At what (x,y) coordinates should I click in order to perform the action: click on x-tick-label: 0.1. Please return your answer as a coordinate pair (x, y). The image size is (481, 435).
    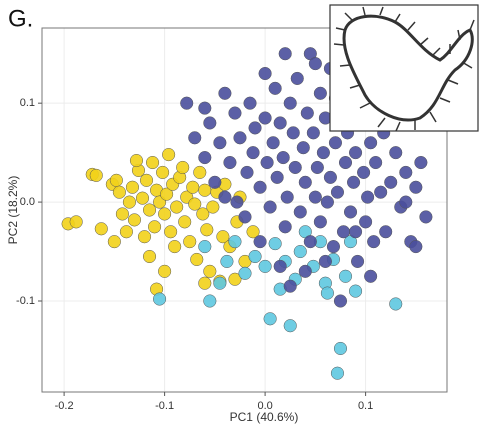
    Looking at the image, I should click on (365, 406).